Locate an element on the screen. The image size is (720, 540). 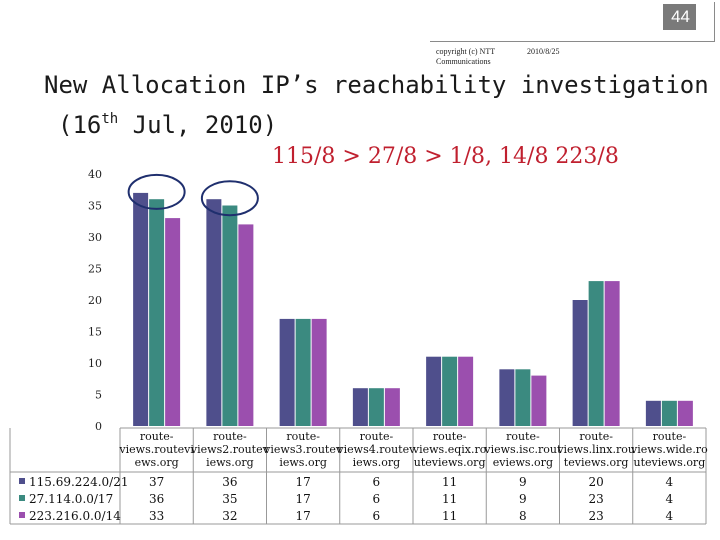
y-tick-label-7: 35 is located at coordinates (95, 206).